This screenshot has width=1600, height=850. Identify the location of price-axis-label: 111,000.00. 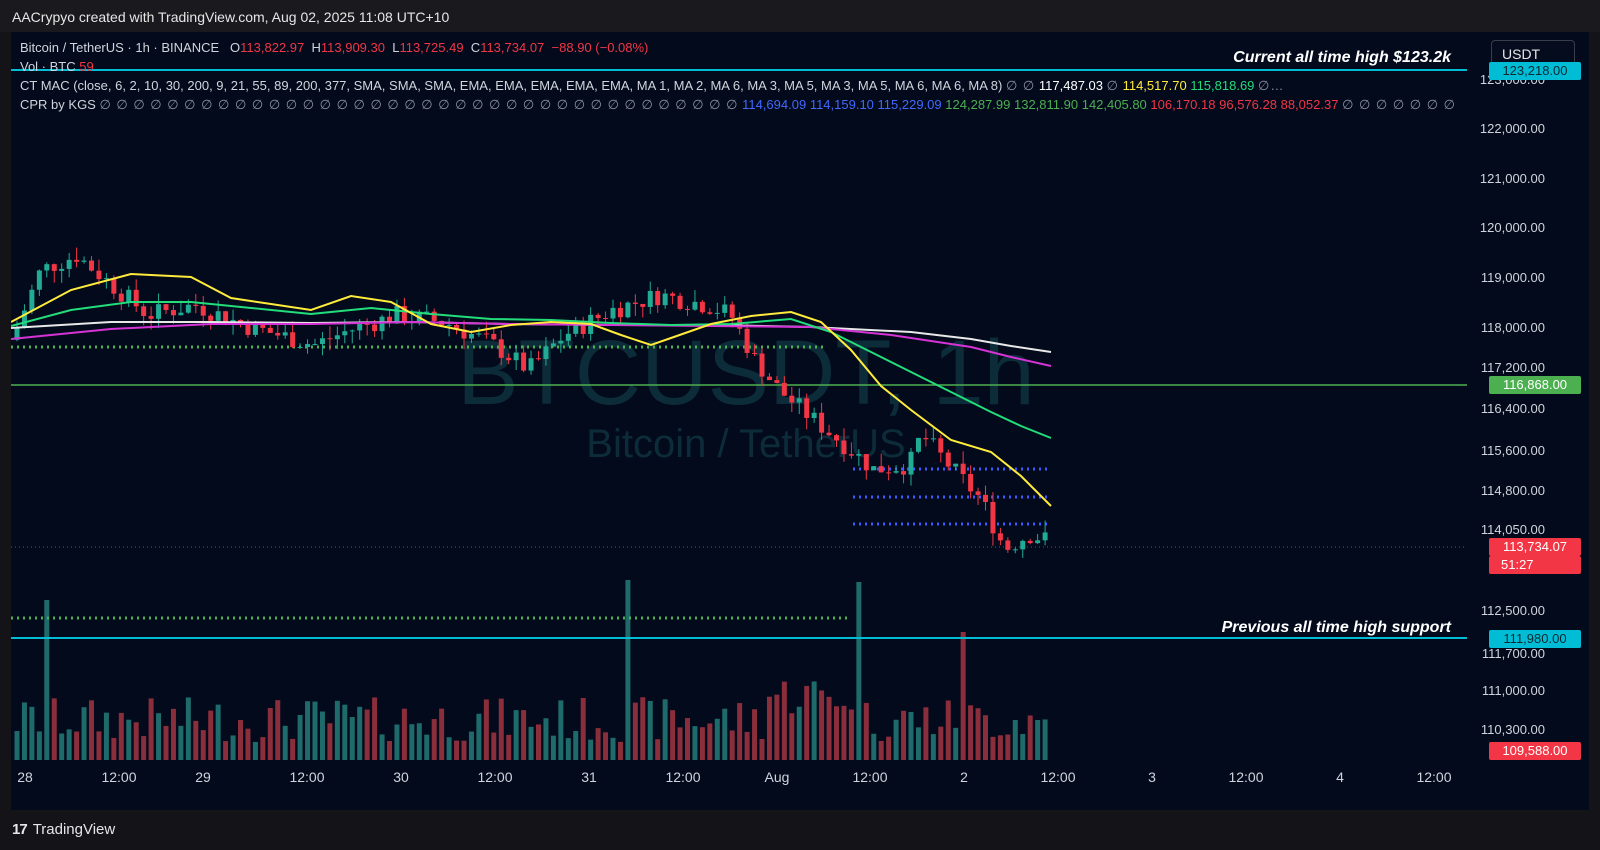
(1513, 690).